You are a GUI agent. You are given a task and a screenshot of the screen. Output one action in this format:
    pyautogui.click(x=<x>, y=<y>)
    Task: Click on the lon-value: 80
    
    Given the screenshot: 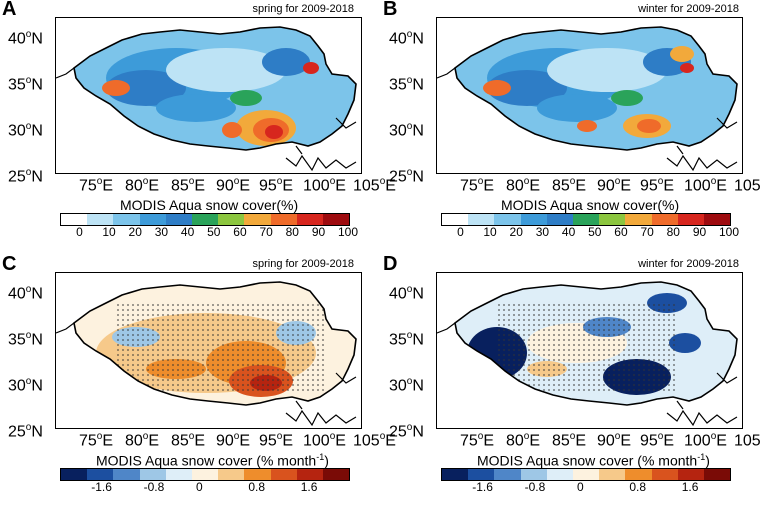 What is the action you would take?
    pyautogui.click(x=515, y=186)
    